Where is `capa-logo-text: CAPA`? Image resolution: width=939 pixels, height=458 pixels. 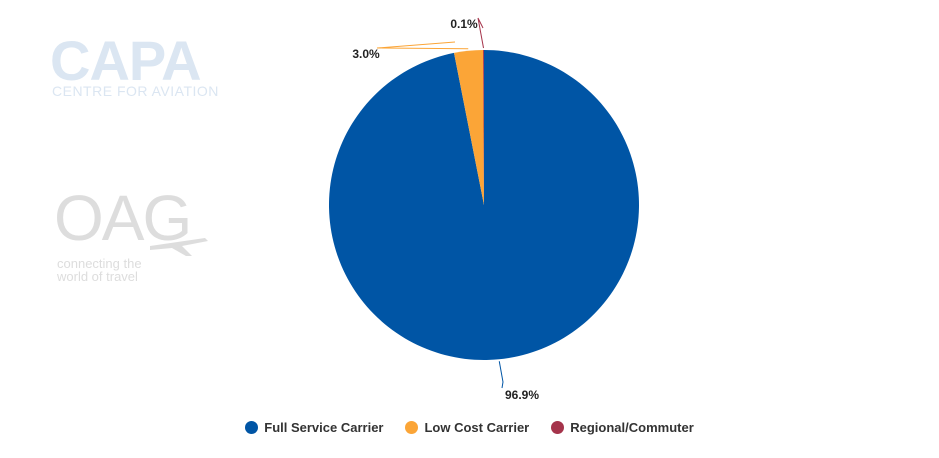 capa-logo-text: CAPA is located at coordinates (125, 60).